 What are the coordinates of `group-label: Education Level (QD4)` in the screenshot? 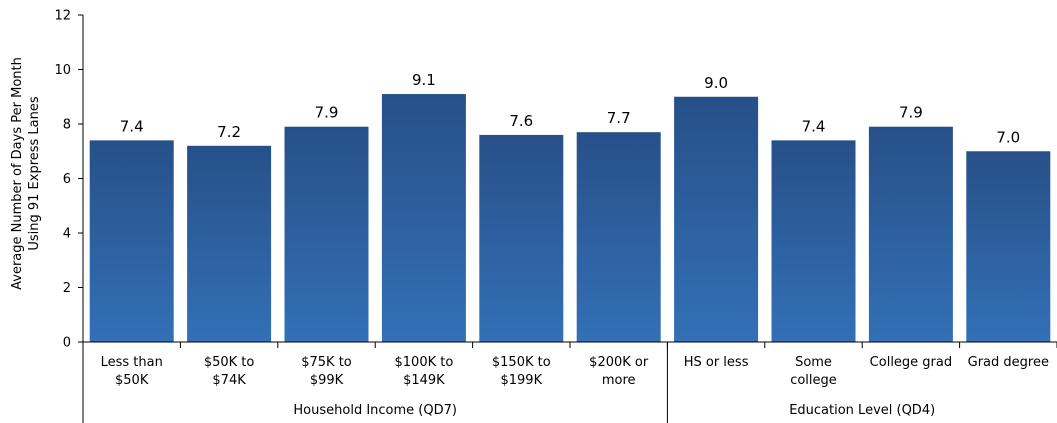 It's located at (862, 410).